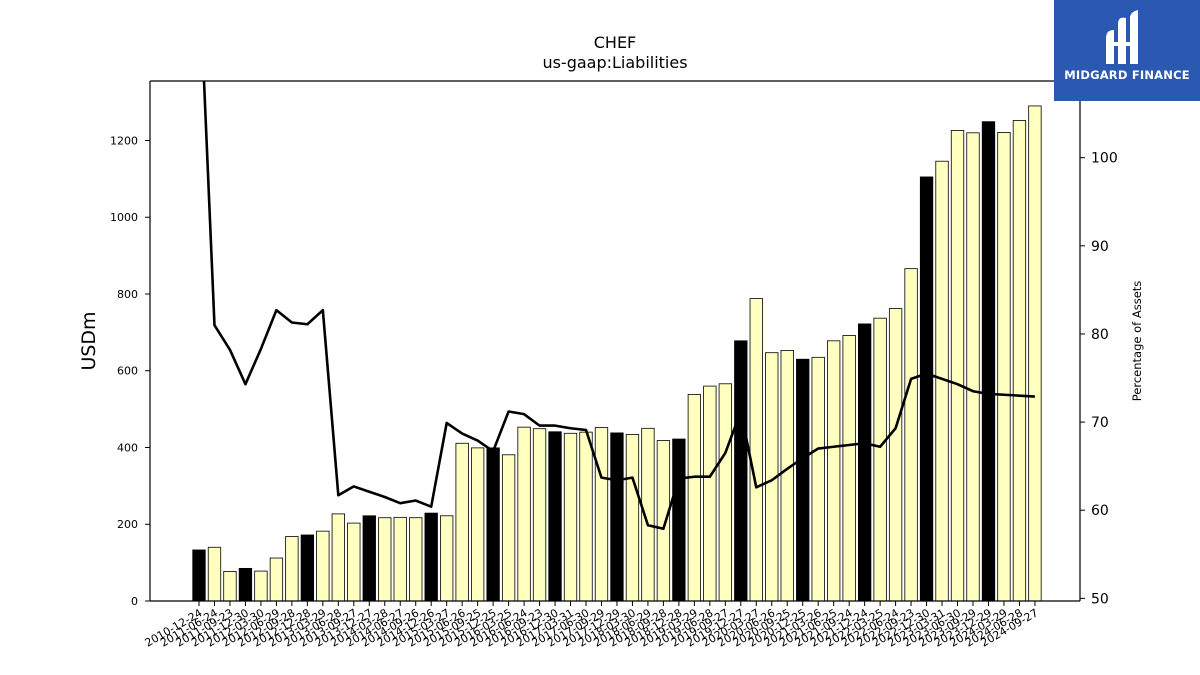  Describe the element at coordinates (134, 601) in the screenshot. I see `y-tick-label: 0` at that location.